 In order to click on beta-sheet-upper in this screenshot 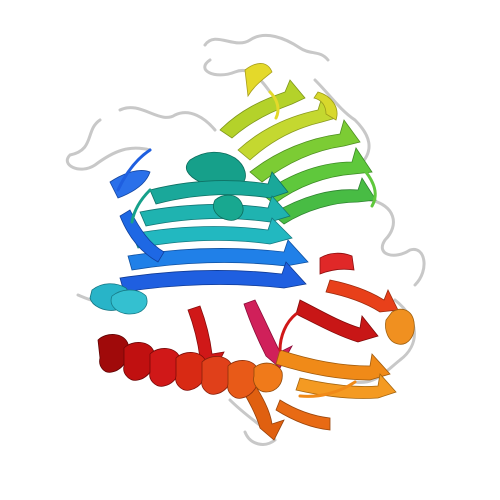, I will do `click(298, 144)`.